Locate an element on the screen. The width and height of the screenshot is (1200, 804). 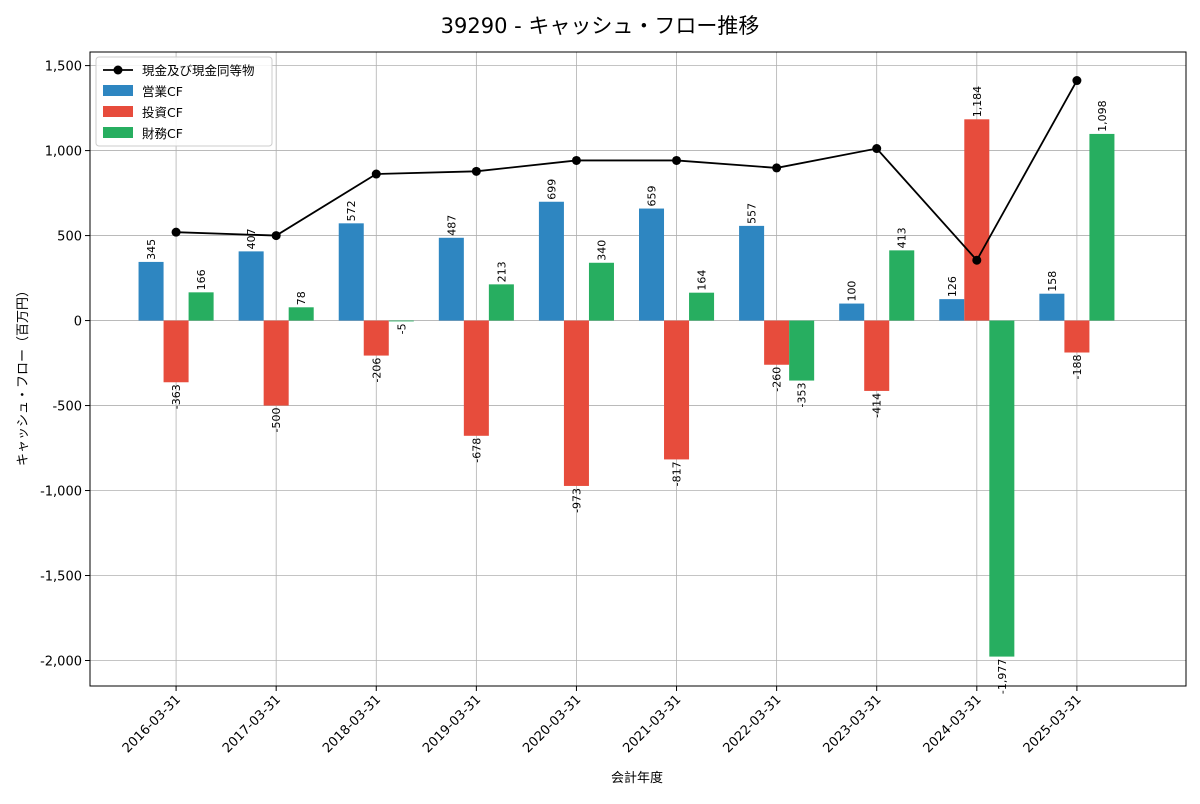
bar-value-label: 345 is located at coordinates (151, 249).